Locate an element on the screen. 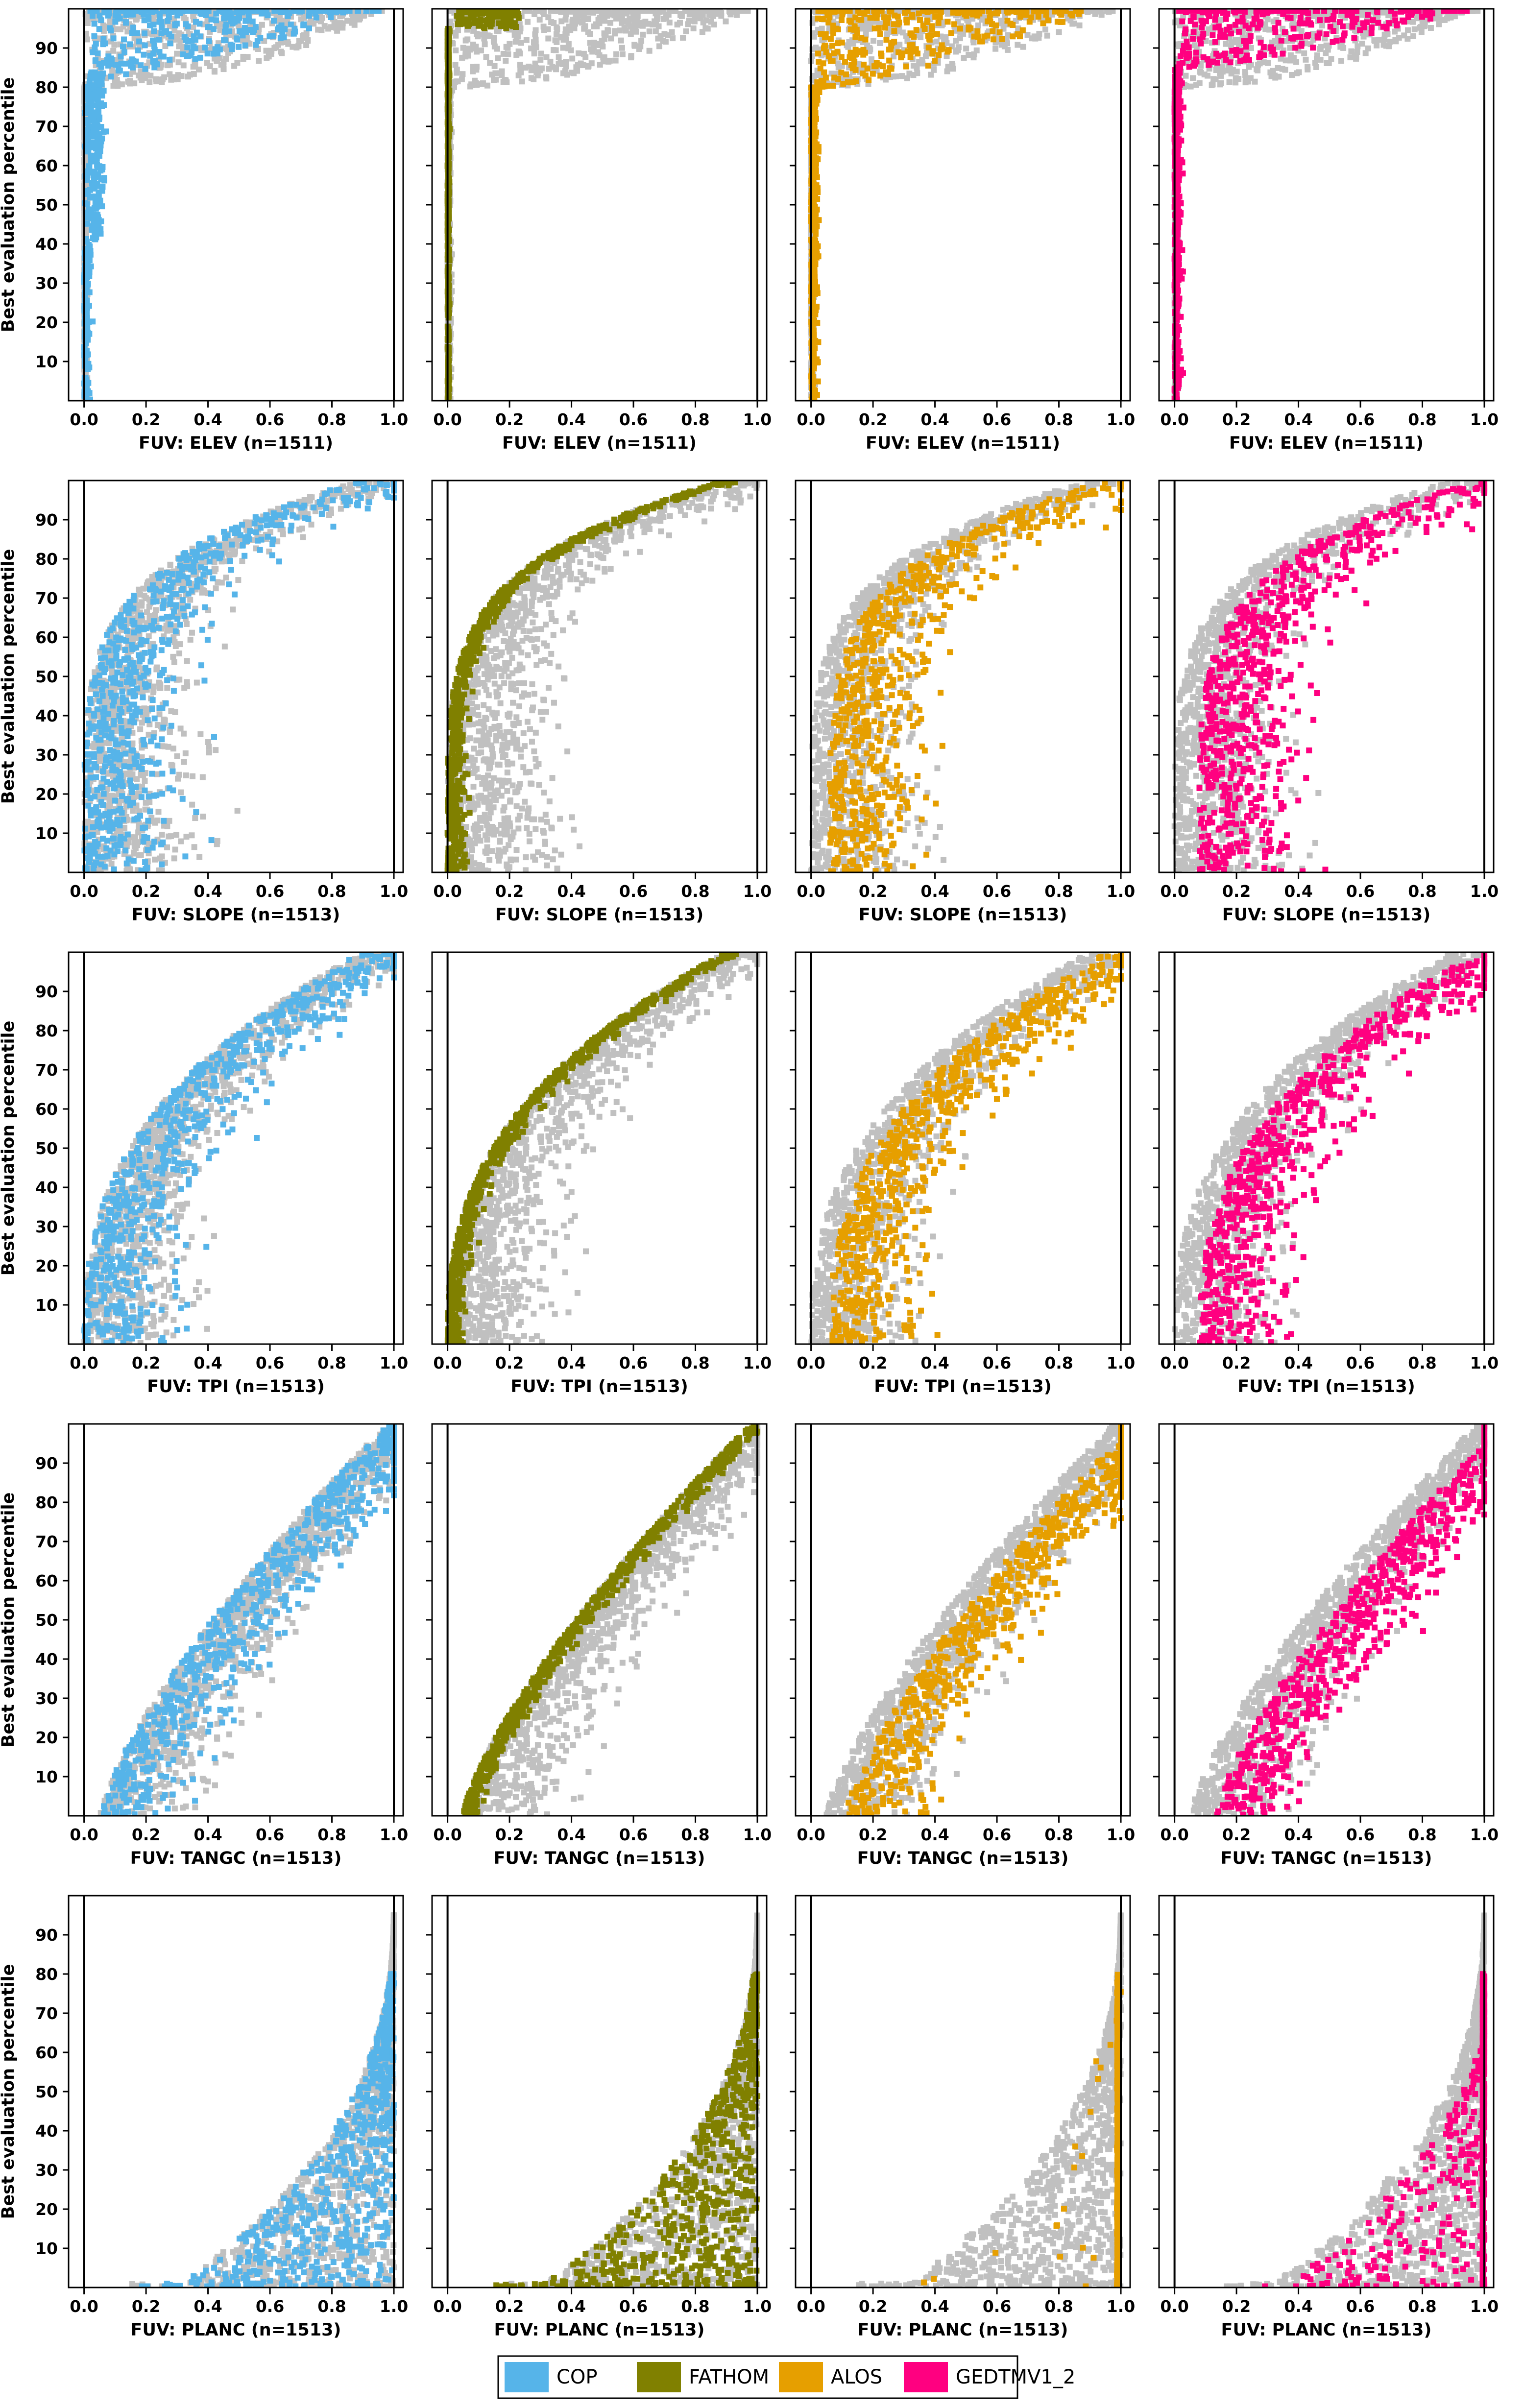 This screenshot has height=2408, width=1524. data-point-fathom is located at coordinates (486, 20).